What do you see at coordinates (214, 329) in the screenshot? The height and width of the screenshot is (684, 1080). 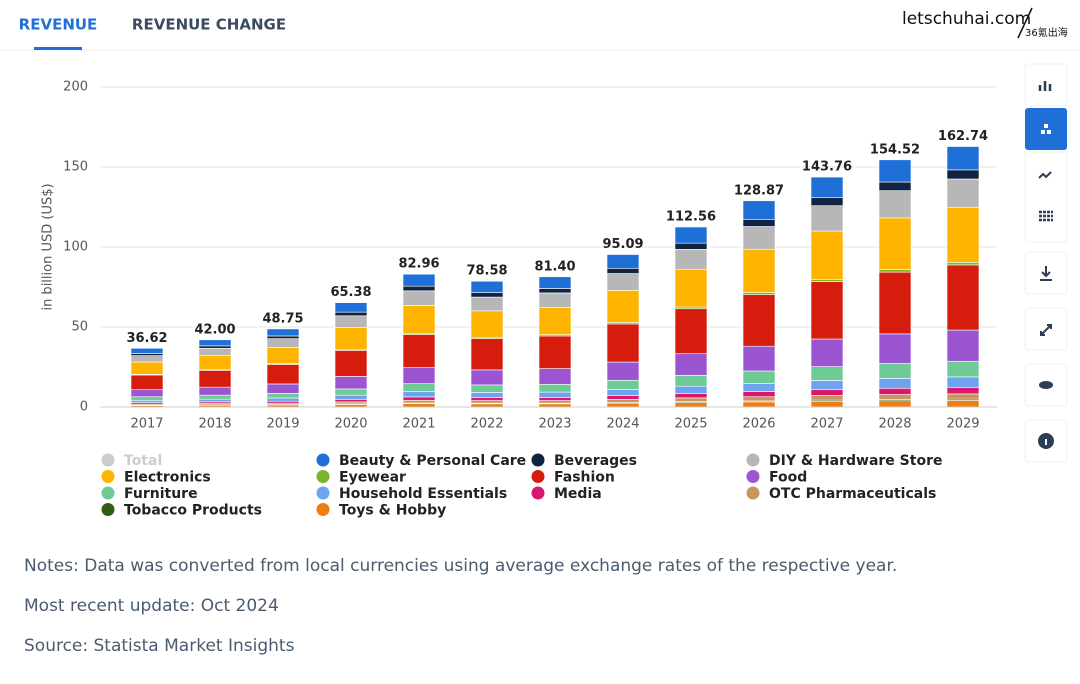 I see `total-label: 42.00` at bounding box center [214, 329].